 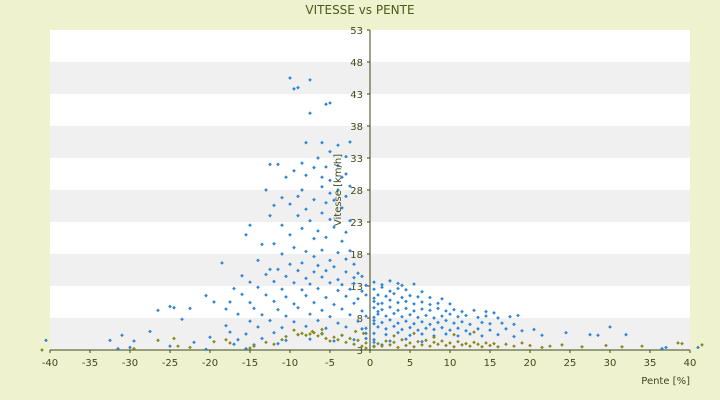 I want to click on x-tick-label: 20, so click(x=530, y=363).